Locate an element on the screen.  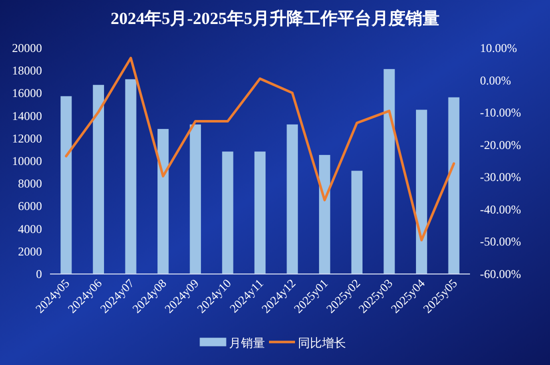
y-tick-label: 2000 is located at coordinates (30, 251).